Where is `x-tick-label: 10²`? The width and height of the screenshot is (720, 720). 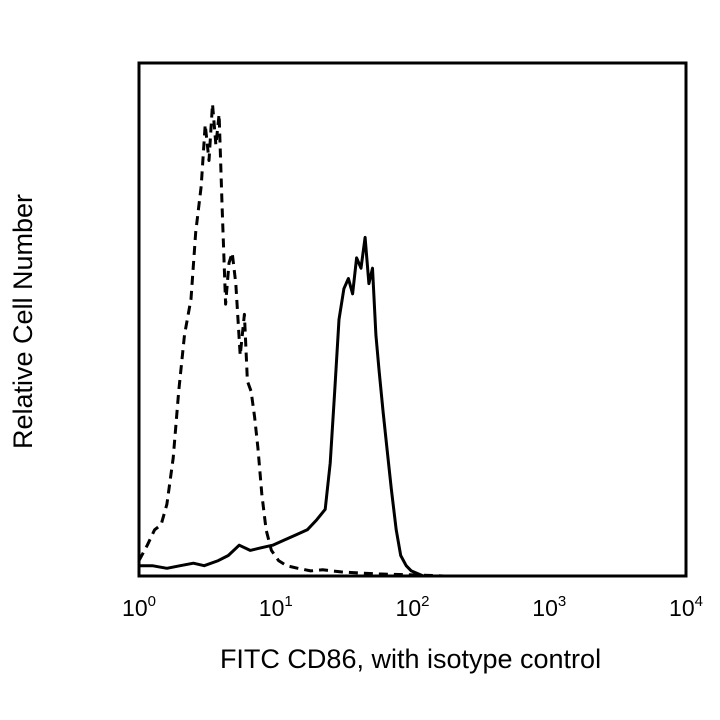
x-tick-label: 10² is located at coordinates (413, 607).